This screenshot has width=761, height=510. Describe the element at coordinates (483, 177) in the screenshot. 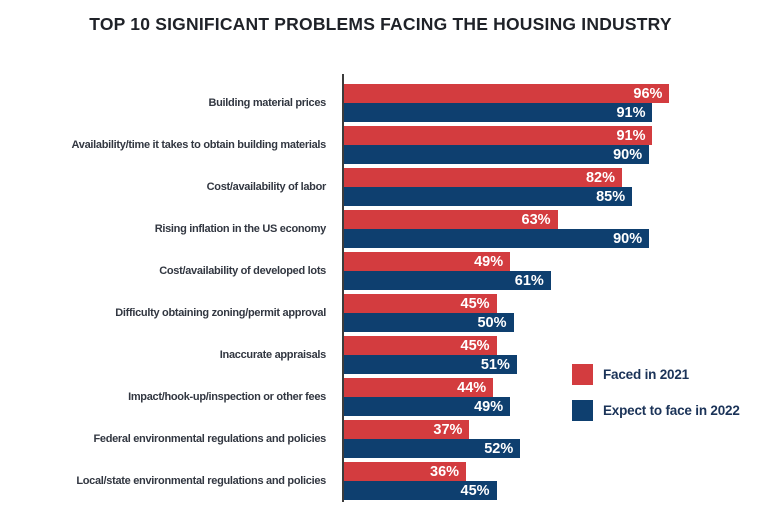

I see `bar-faced-2021: 82%` at that location.